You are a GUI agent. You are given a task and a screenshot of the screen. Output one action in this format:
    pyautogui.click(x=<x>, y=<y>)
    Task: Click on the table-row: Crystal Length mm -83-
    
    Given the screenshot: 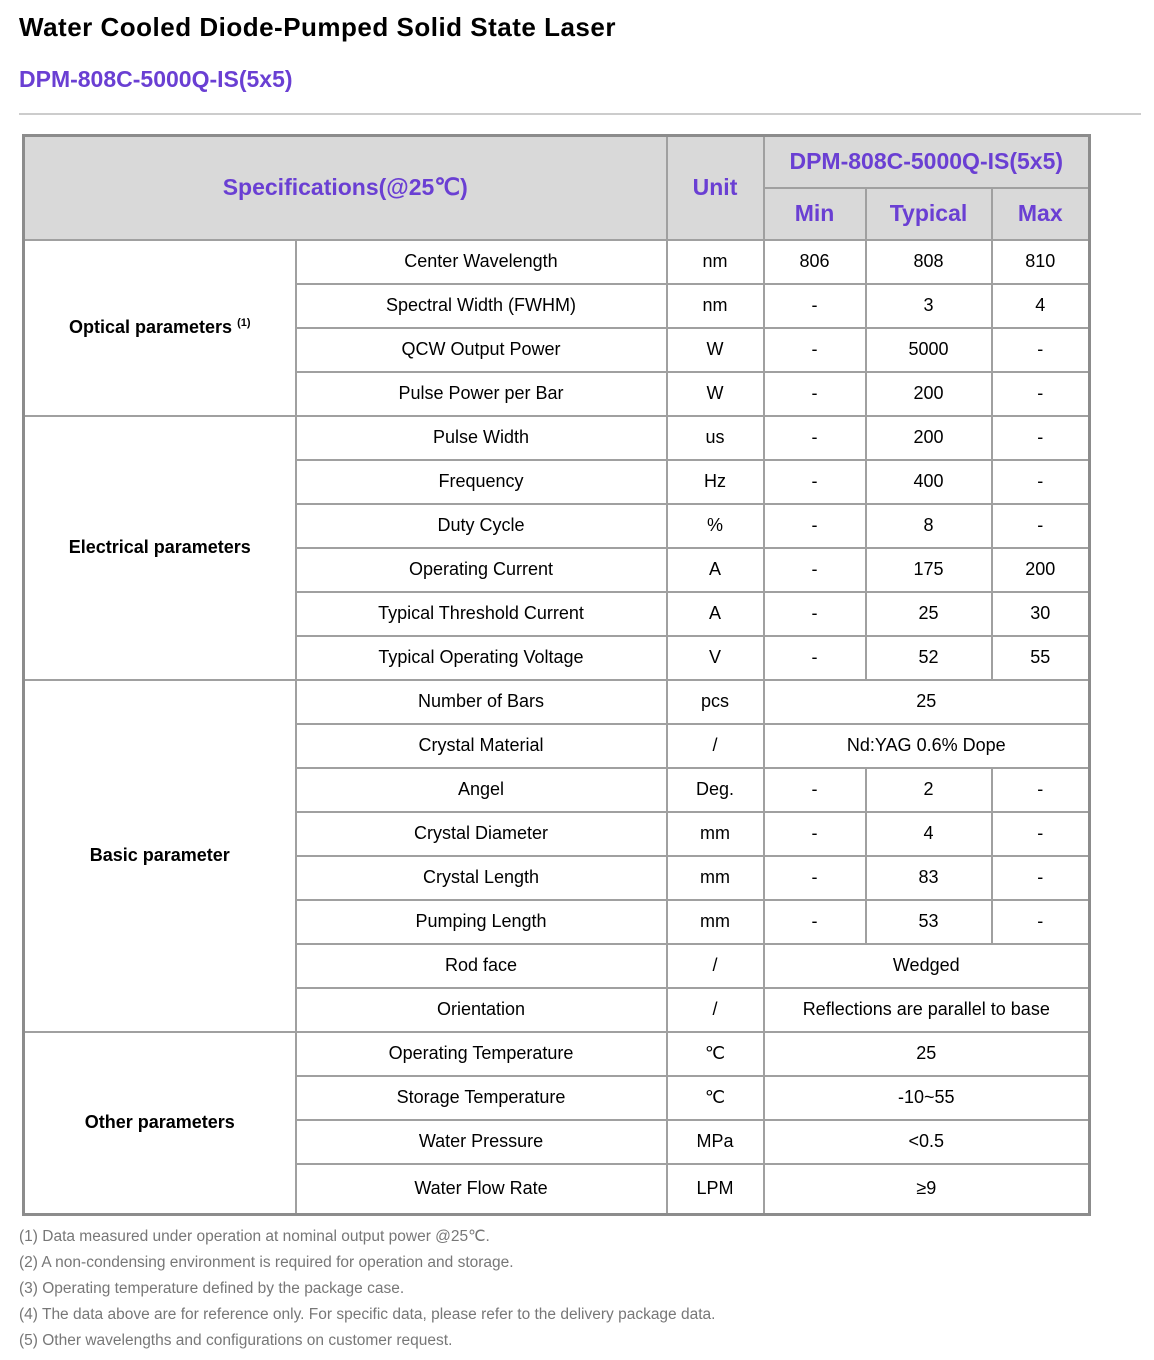 What is the action you would take?
    pyautogui.click(x=557, y=877)
    